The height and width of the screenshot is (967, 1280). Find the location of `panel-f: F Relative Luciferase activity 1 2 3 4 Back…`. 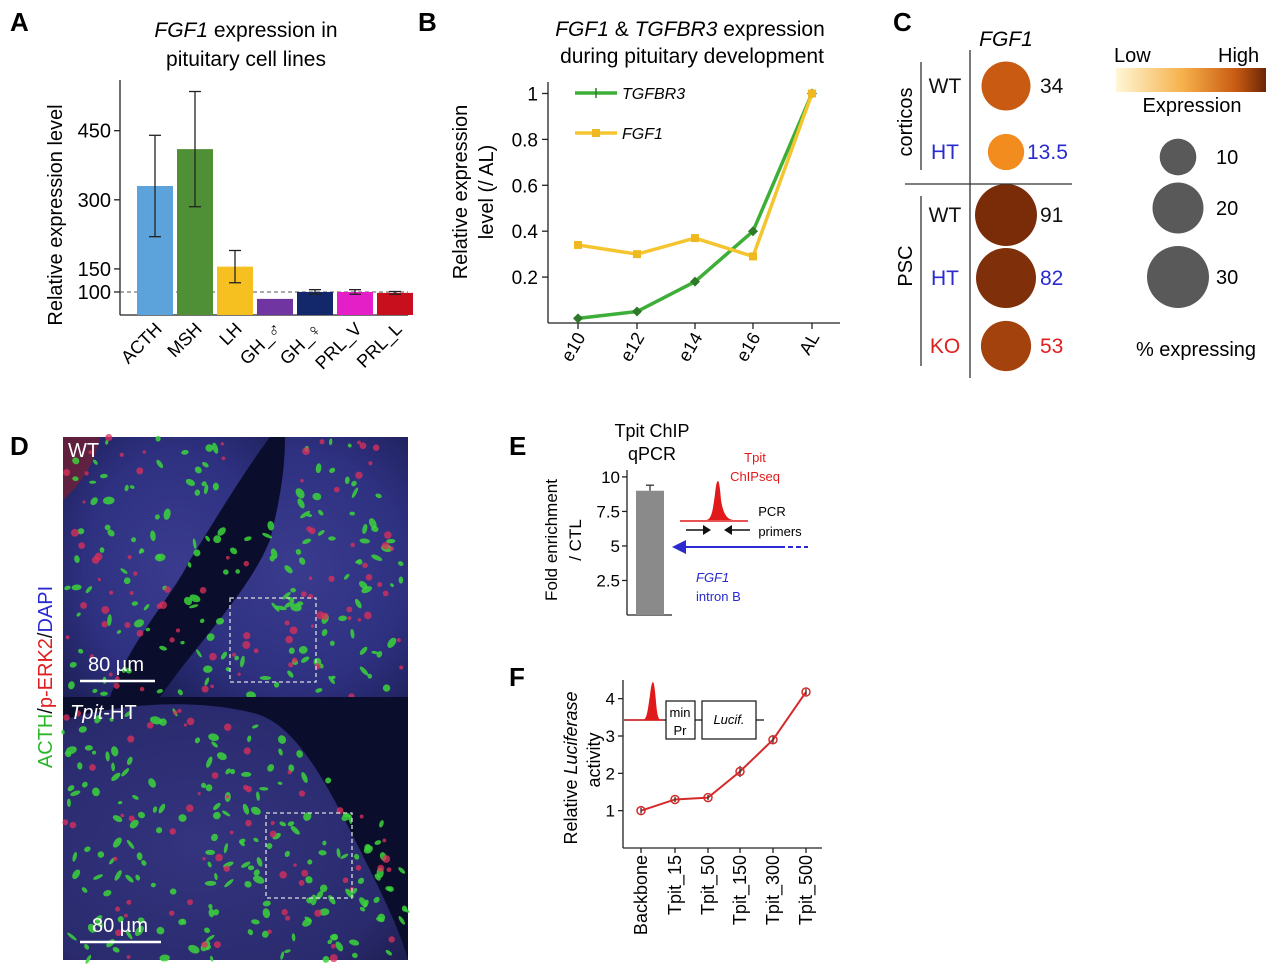

panel-f: F Relative Luciferase activity 1 2 3 4 Back… is located at coordinates (665, 798).